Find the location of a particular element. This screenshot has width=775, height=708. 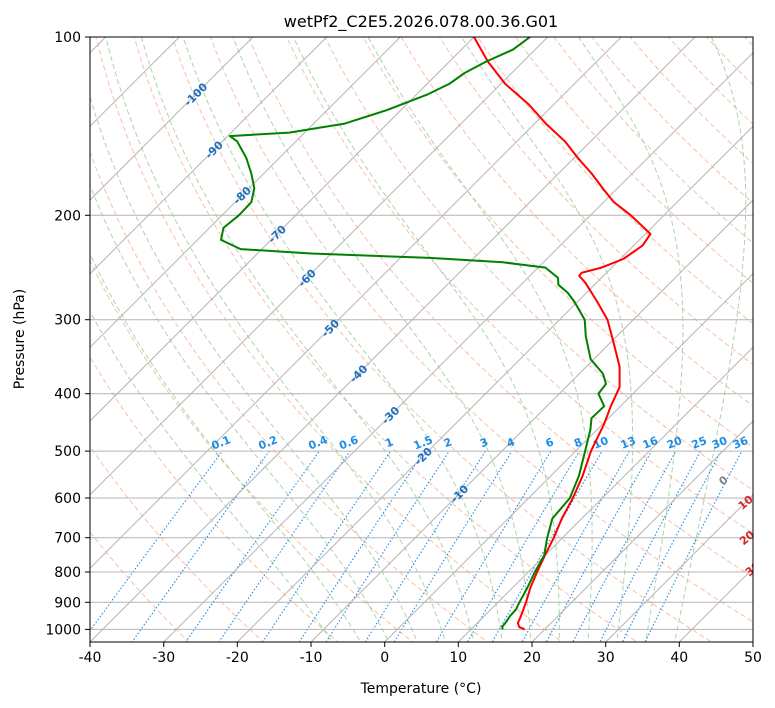

x-tick-label: -20 is located at coordinates (237, 658).